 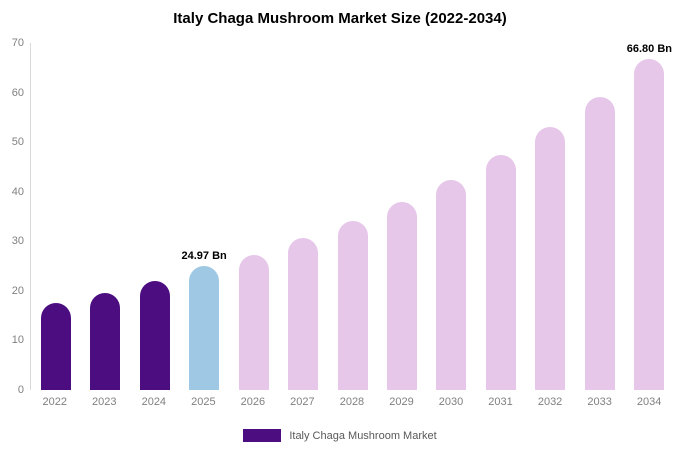 I want to click on x-tick-label-2028: 2028, so click(x=352, y=402).